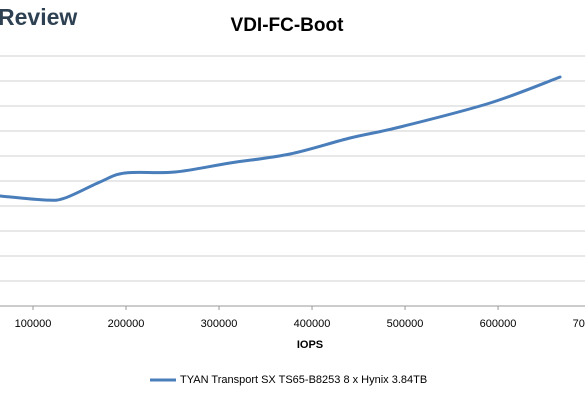 The width and height of the screenshot is (585, 401). What do you see at coordinates (288, 25) in the screenshot?
I see `chart-title: VDI-FC-Boot` at bounding box center [288, 25].